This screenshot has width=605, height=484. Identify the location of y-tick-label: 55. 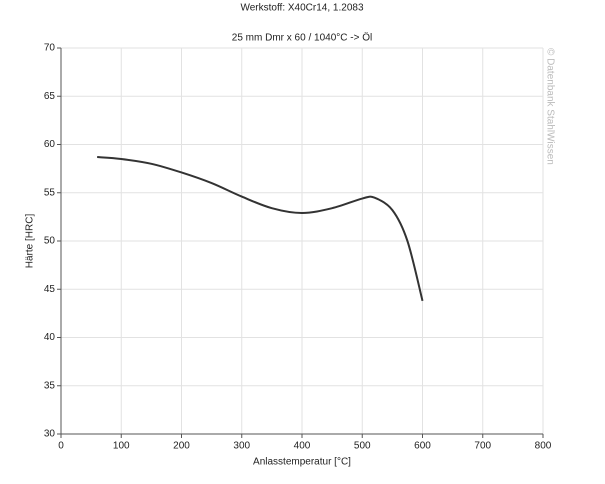
(50, 192).